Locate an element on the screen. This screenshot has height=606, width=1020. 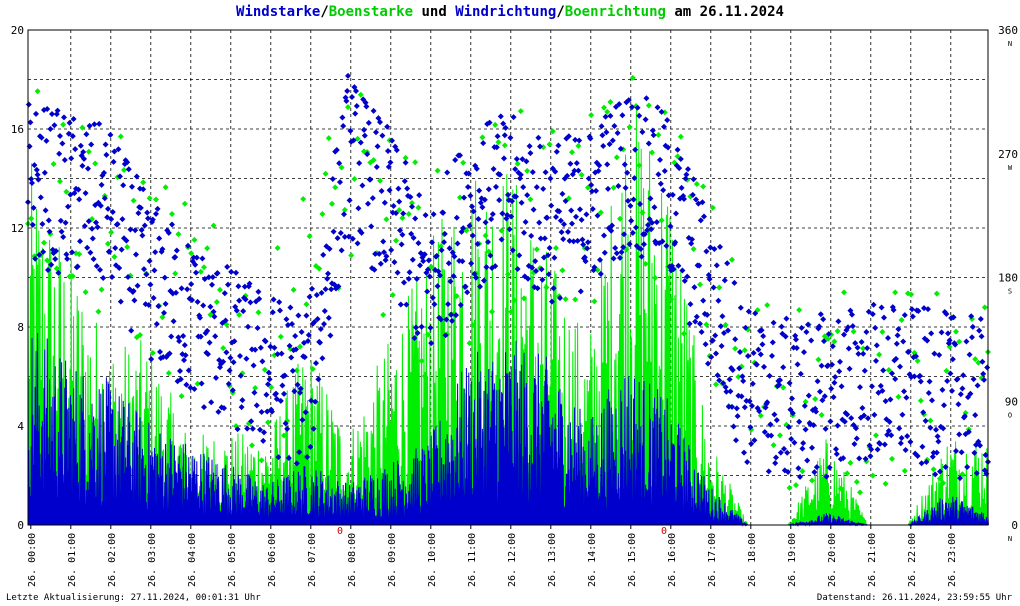
x-tick-label: 26. 00:00 is located at coordinates (32, 560).